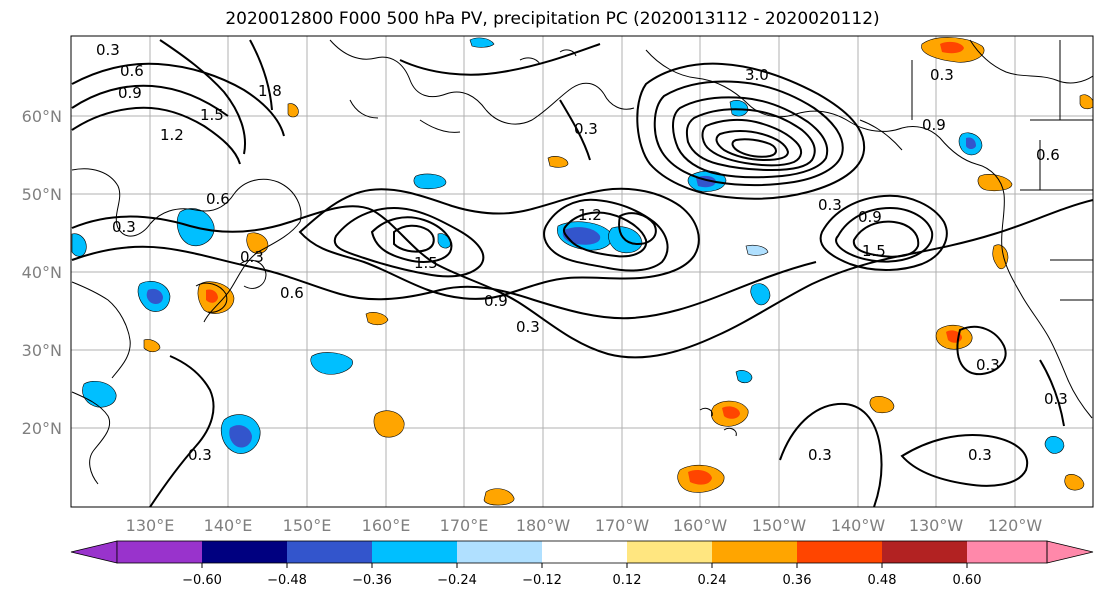  Describe the element at coordinates (797, 580) in the screenshot. I see `colorbar-tick-label: 0.36` at that location.